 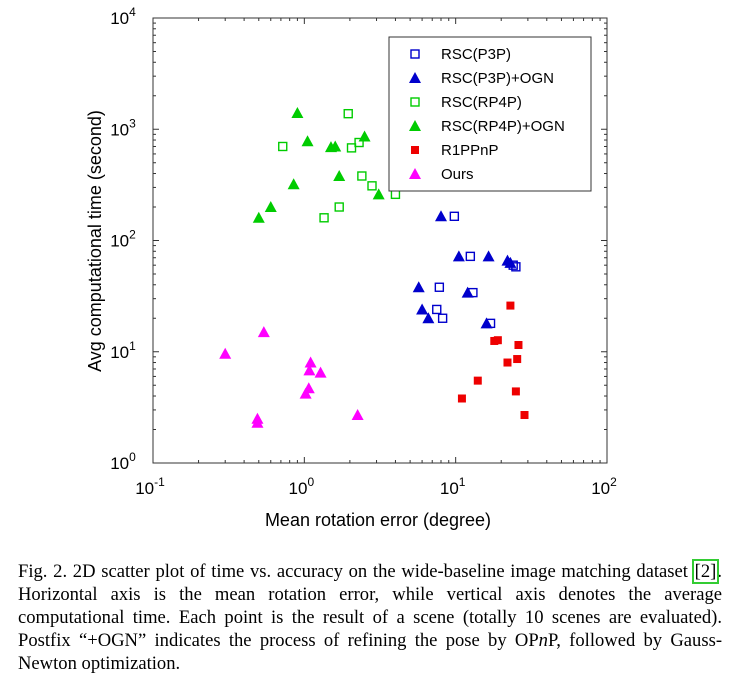 What do you see at coordinates (415, 102) in the screenshot?
I see `legend-marker-rsc-rp4p` at bounding box center [415, 102].